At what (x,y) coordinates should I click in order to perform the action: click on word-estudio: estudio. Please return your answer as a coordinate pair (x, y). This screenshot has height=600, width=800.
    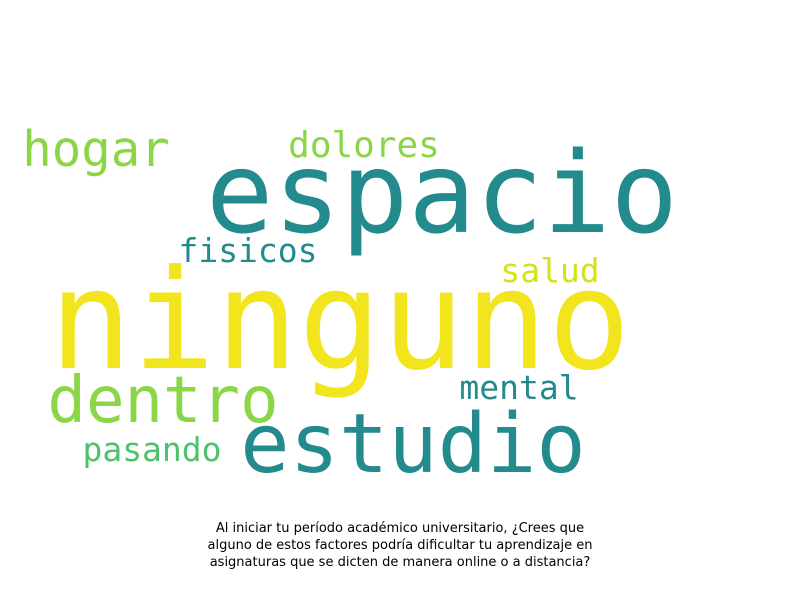
    Looking at the image, I should click on (413, 444).